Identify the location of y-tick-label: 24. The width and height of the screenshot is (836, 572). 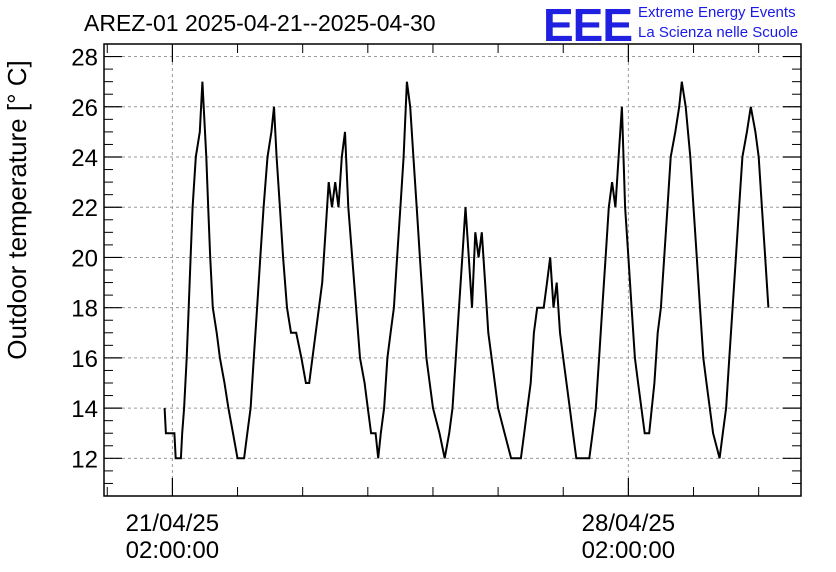
(84, 158).